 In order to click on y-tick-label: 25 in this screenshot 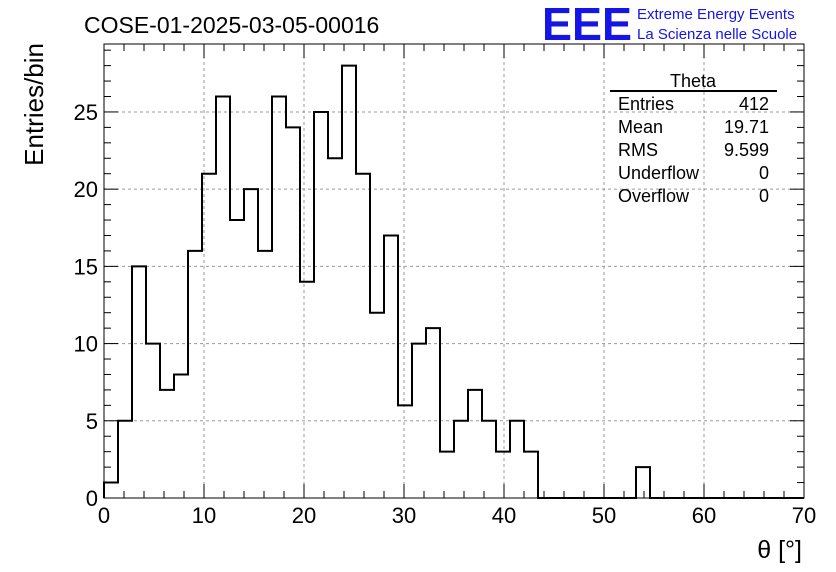, I will do `click(86, 112)`.